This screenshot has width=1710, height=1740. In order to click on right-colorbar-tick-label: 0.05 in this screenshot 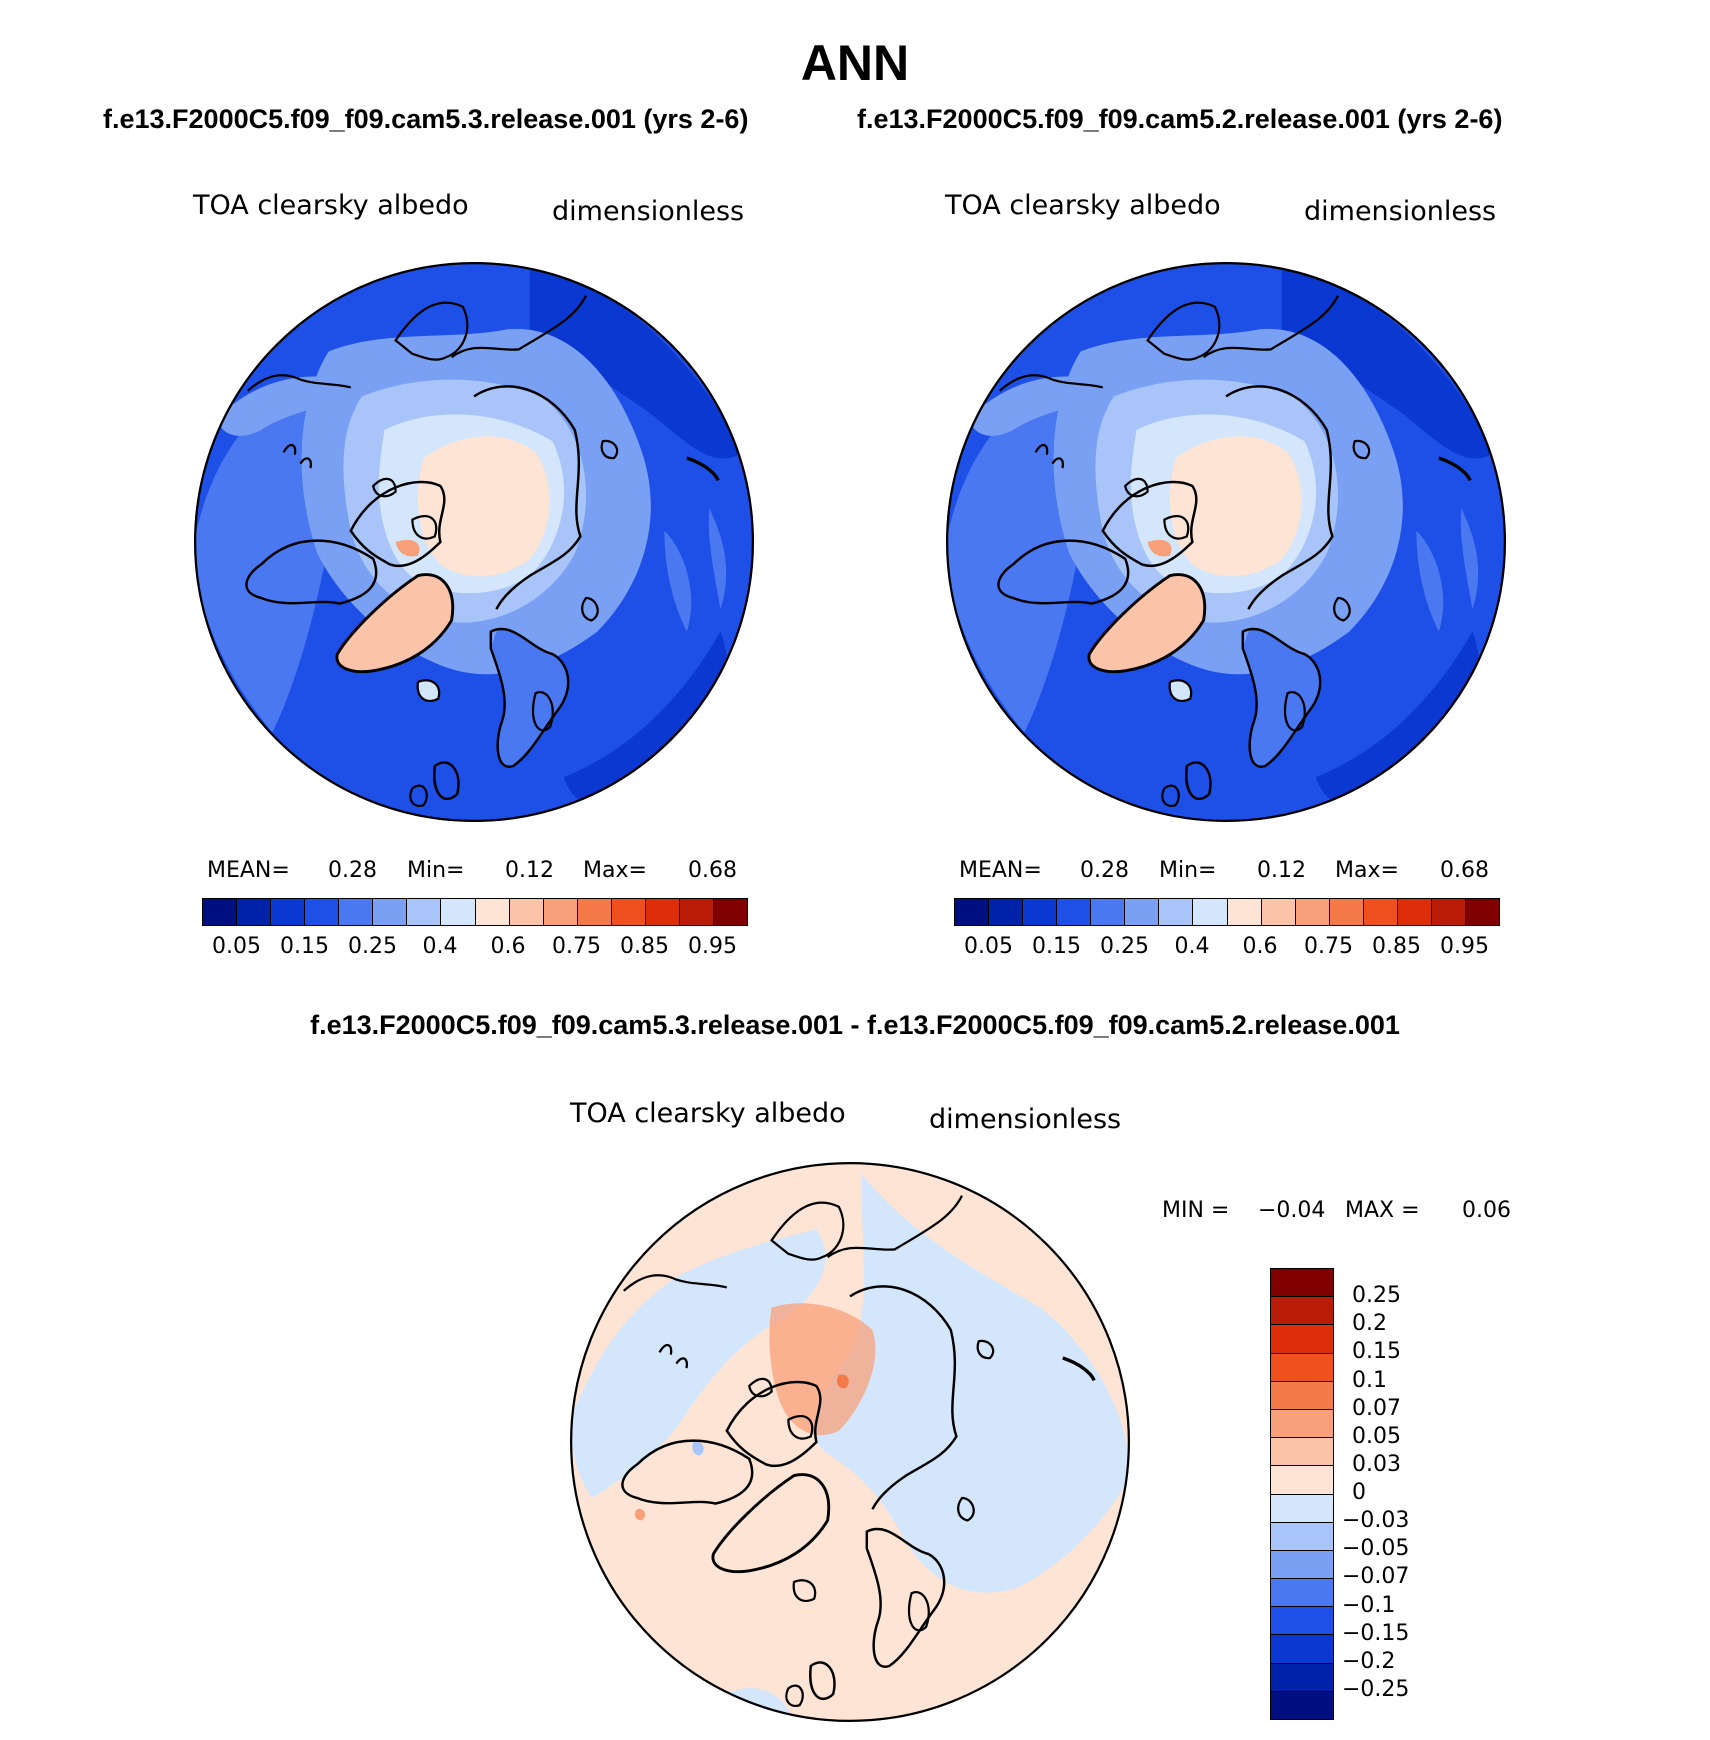, I will do `click(988, 946)`.